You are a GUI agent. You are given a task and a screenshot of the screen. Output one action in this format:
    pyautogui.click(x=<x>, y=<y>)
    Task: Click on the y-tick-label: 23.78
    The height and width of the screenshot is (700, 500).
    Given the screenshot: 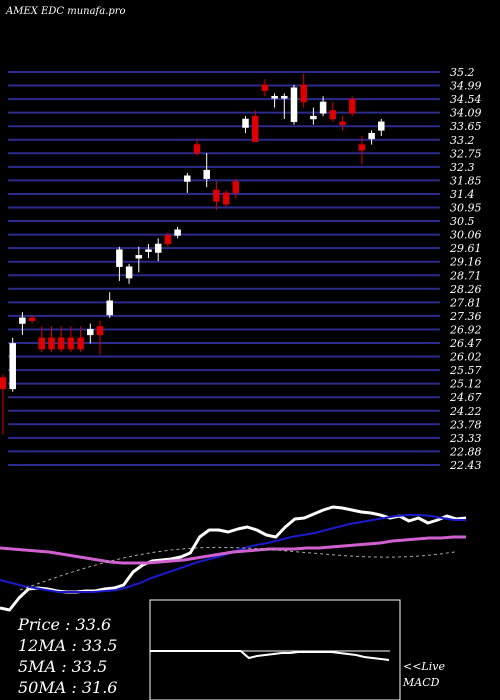 What is the action you would take?
    pyautogui.click(x=465, y=424)
    